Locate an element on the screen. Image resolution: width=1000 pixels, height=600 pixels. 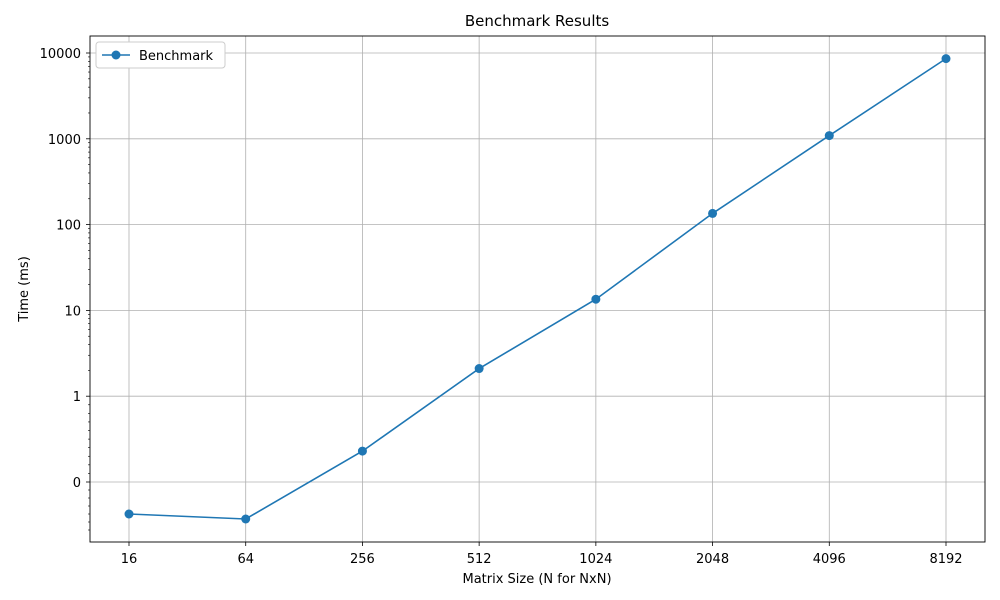
x-axis-title: Matrix Size (N for NxN) is located at coordinates (536, 579).